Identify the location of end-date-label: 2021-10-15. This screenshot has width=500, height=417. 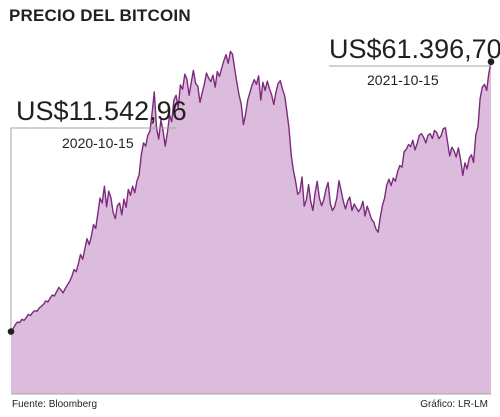
(403, 80).